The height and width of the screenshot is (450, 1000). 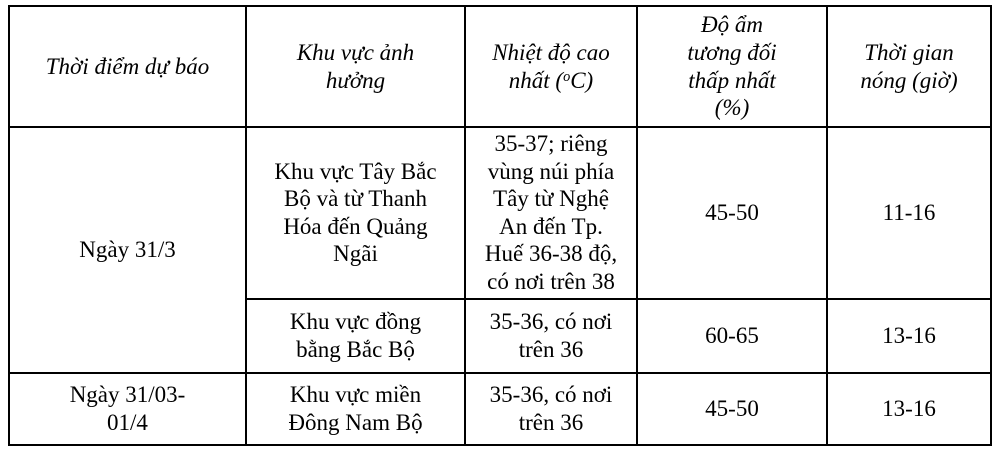 What do you see at coordinates (582, 80) in the screenshot?
I see `header-temp-unit-close: C)` at bounding box center [582, 80].